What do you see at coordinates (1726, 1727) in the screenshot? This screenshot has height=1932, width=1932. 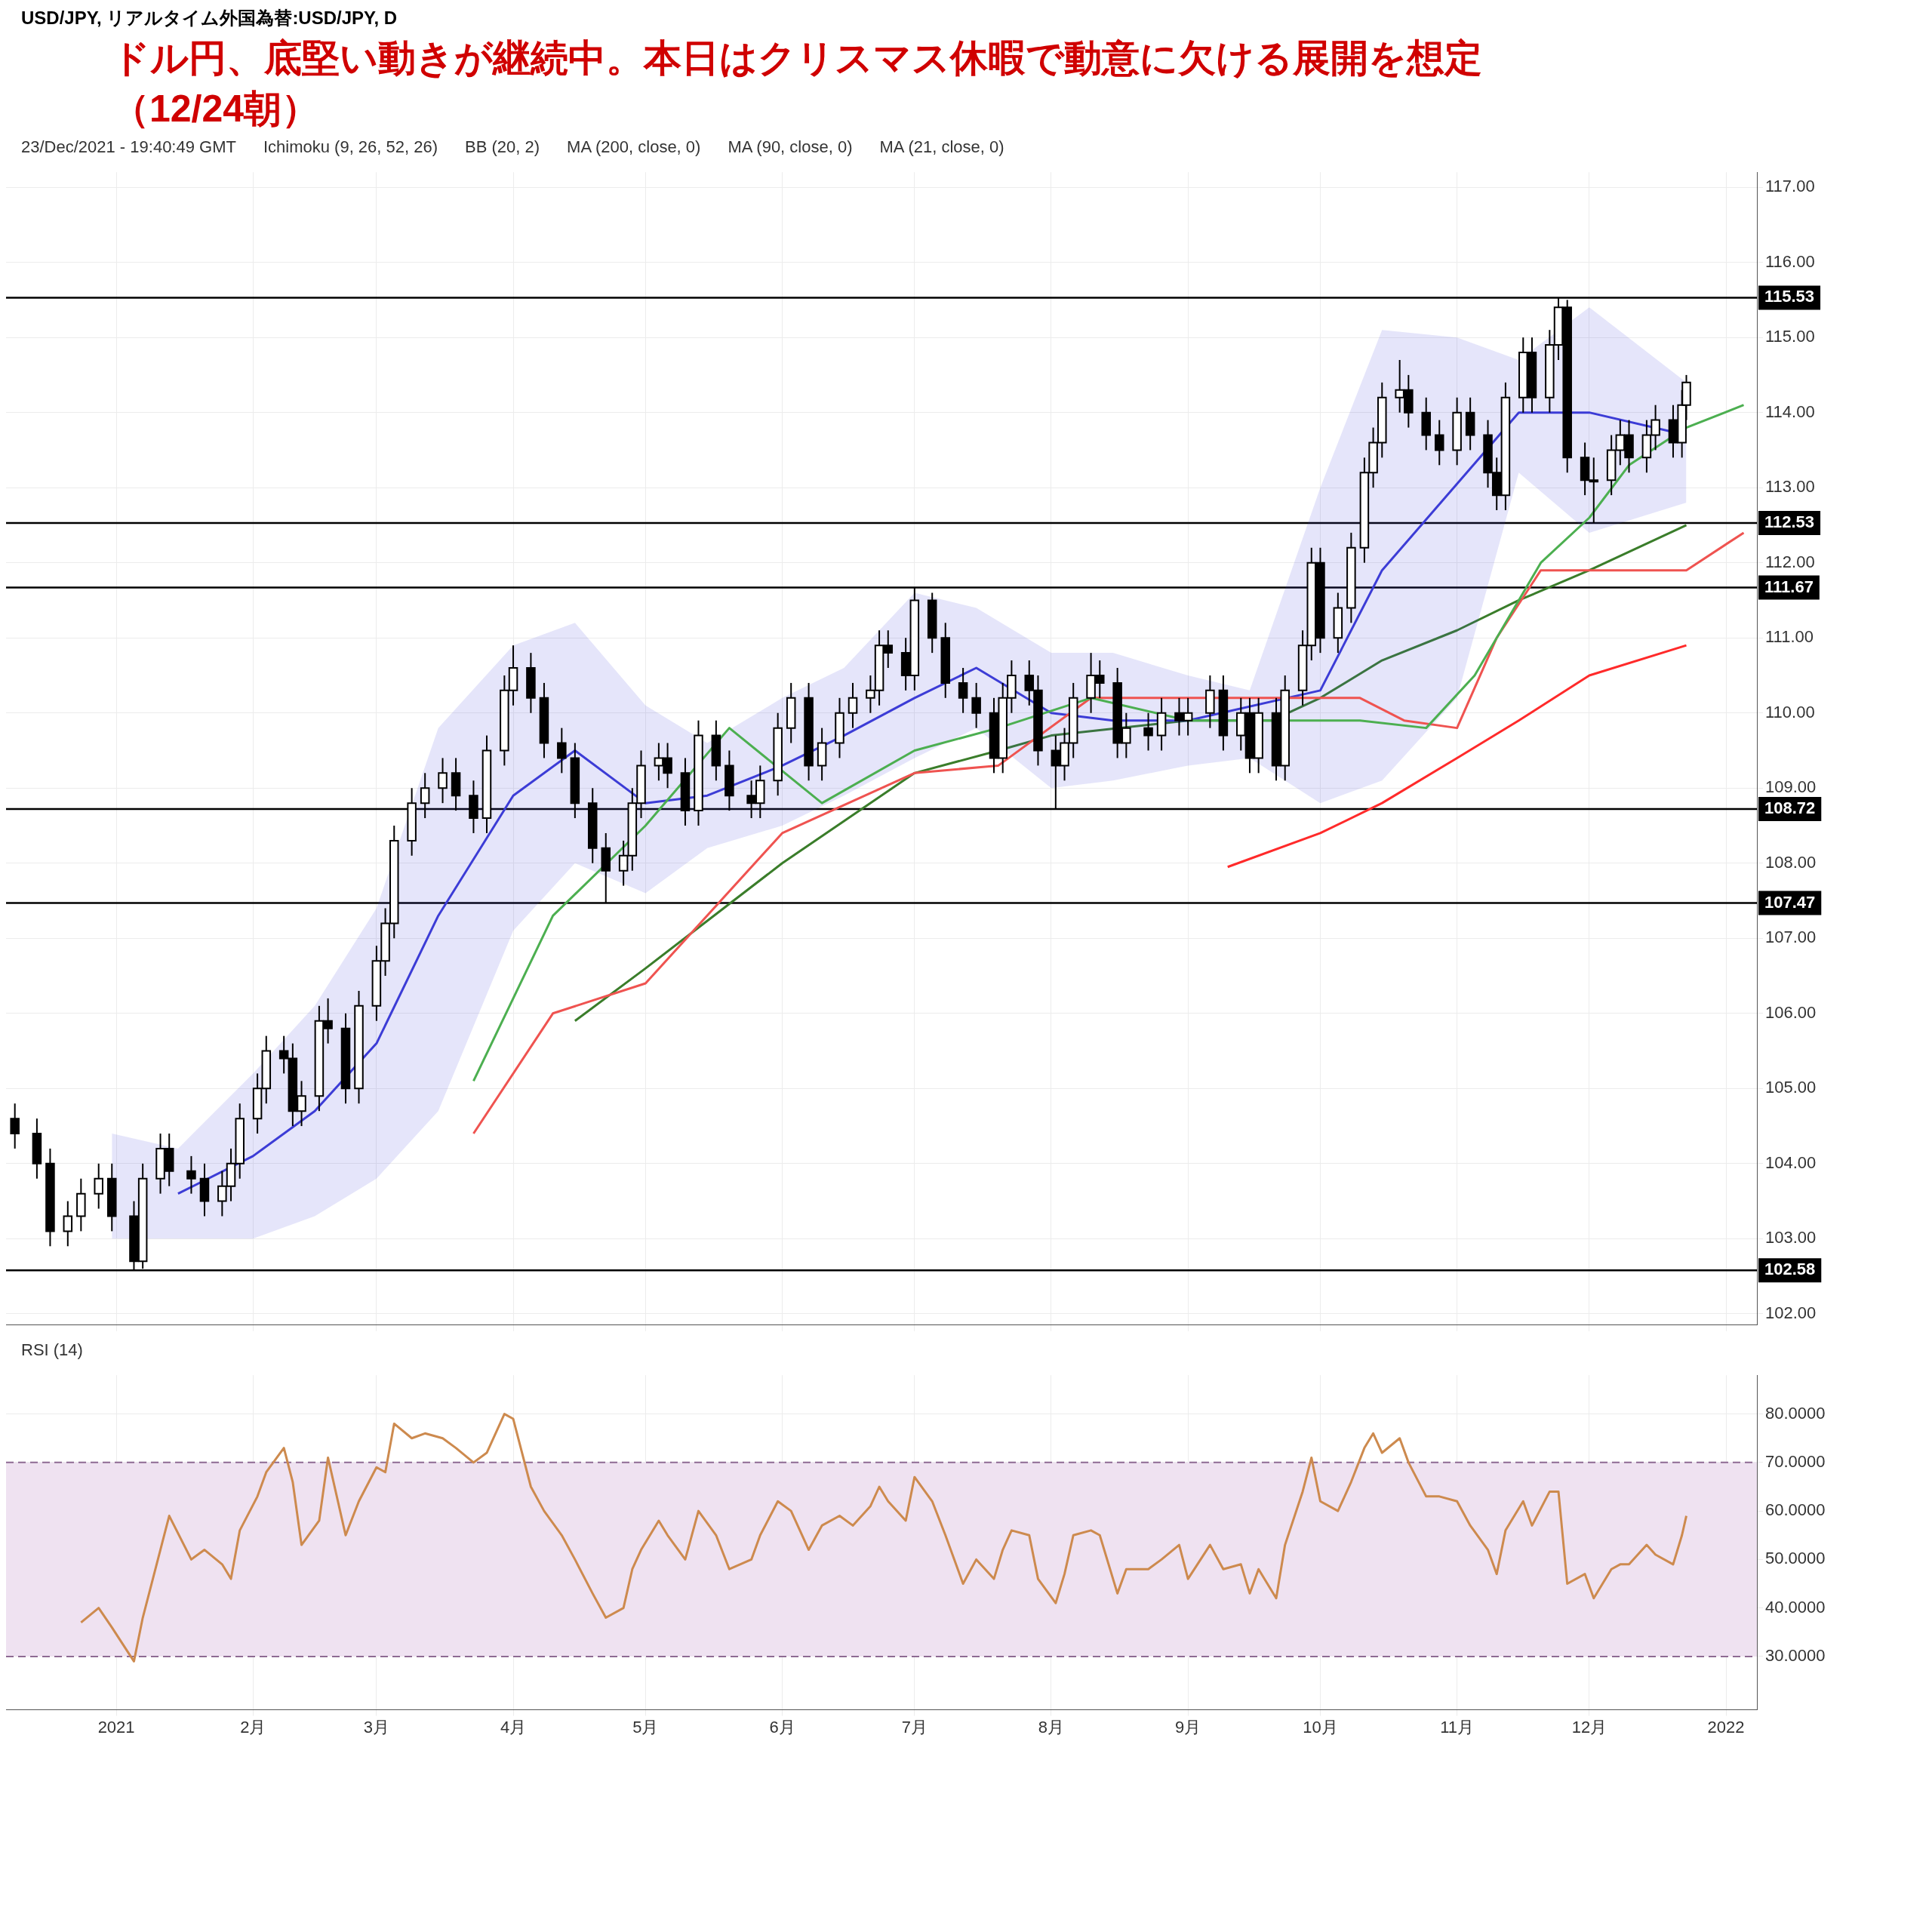 I see `x-tick-label: 2022` at bounding box center [1726, 1727].